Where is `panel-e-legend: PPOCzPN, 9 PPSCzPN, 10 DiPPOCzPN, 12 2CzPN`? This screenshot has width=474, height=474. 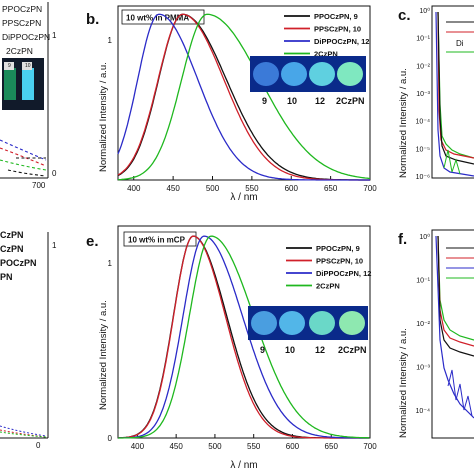
panel-e-legend: PPOCzPN, 9 PPSCzPN, 10 DiPPOCzPN, 12 2CzPN is located at coordinates (328, 267).